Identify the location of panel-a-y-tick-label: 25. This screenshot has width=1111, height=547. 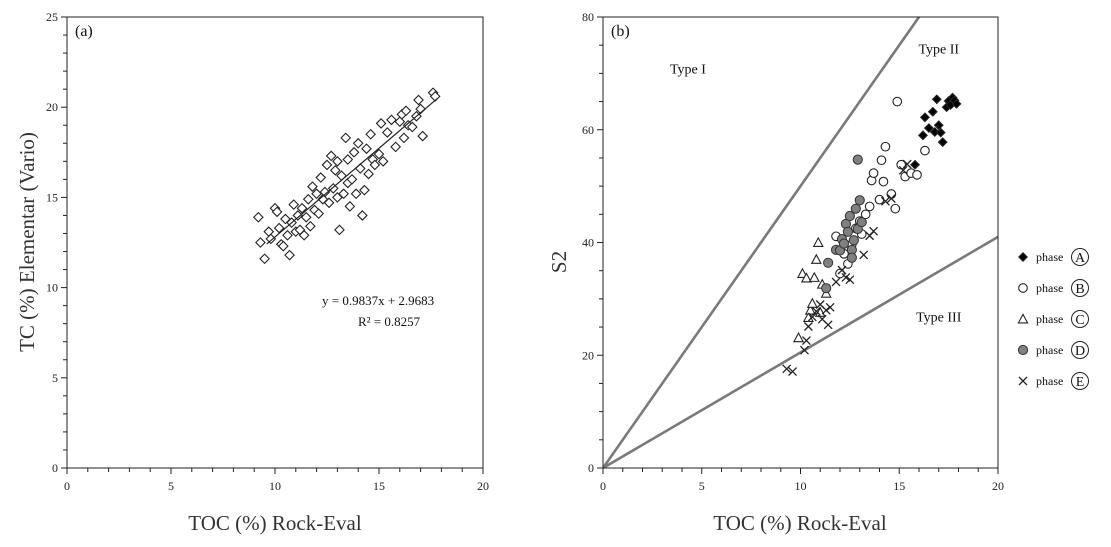
(52, 17).